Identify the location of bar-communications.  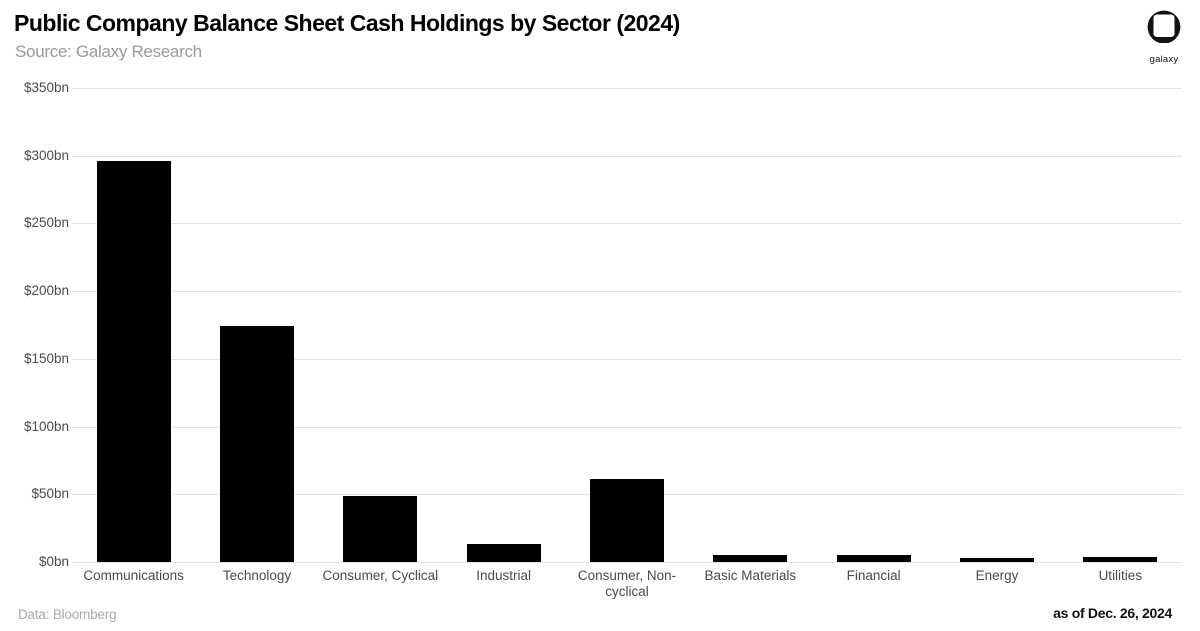
(133, 361).